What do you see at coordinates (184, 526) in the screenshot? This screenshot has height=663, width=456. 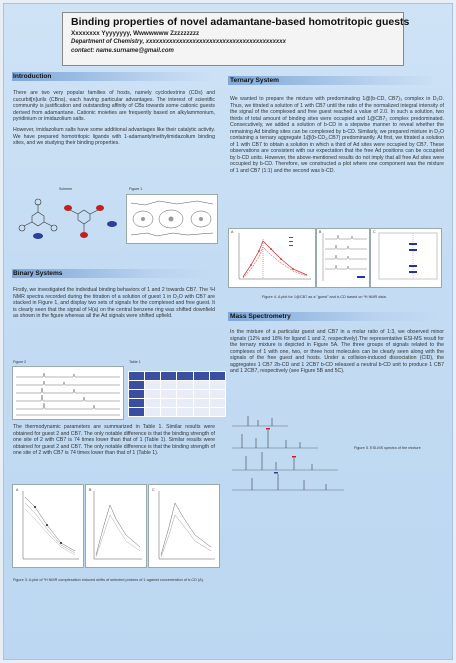 I see `figure3-panel-c` at bounding box center [184, 526].